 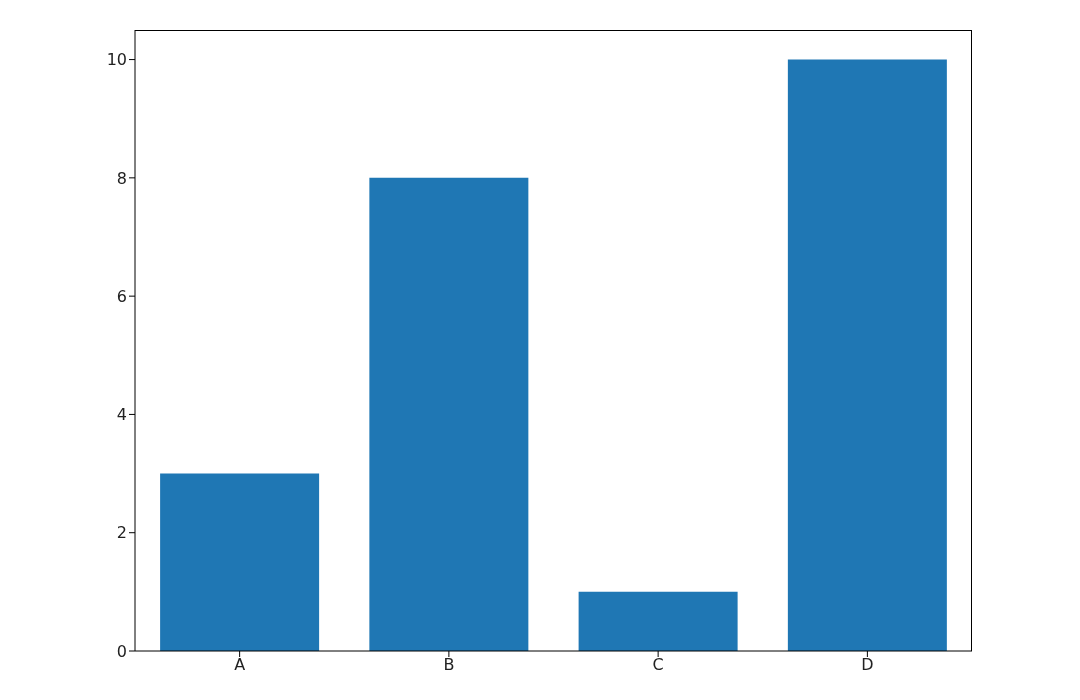 What do you see at coordinates (121, 178) in the screenshot?
I see `y-tick-label: 8` at bounding box center [121, 178].